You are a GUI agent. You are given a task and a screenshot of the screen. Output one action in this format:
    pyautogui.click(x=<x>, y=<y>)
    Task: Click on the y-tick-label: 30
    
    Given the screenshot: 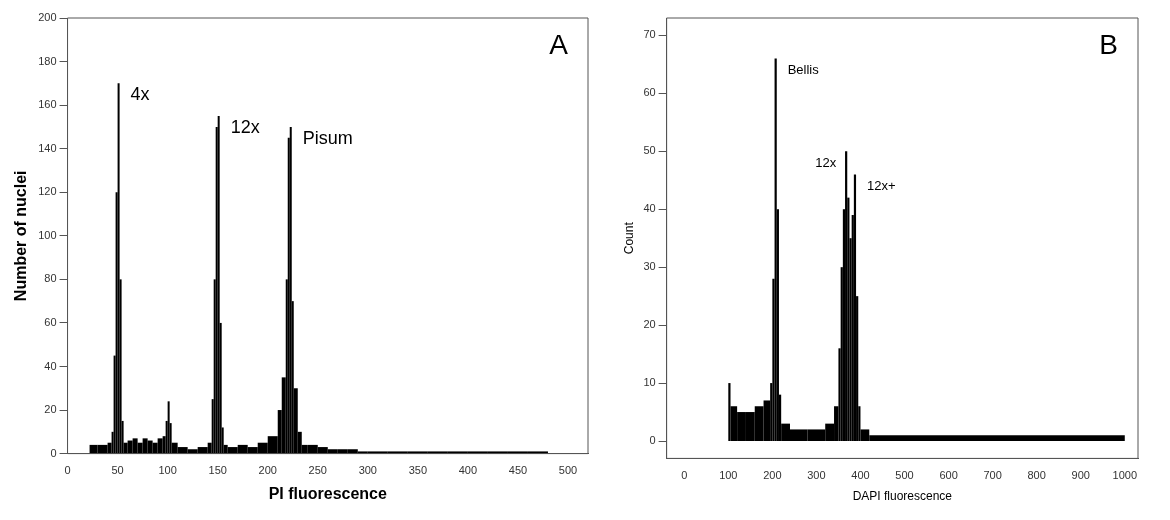 What is the action you would take?
    pyautogui.click(x=649, y=266)
    